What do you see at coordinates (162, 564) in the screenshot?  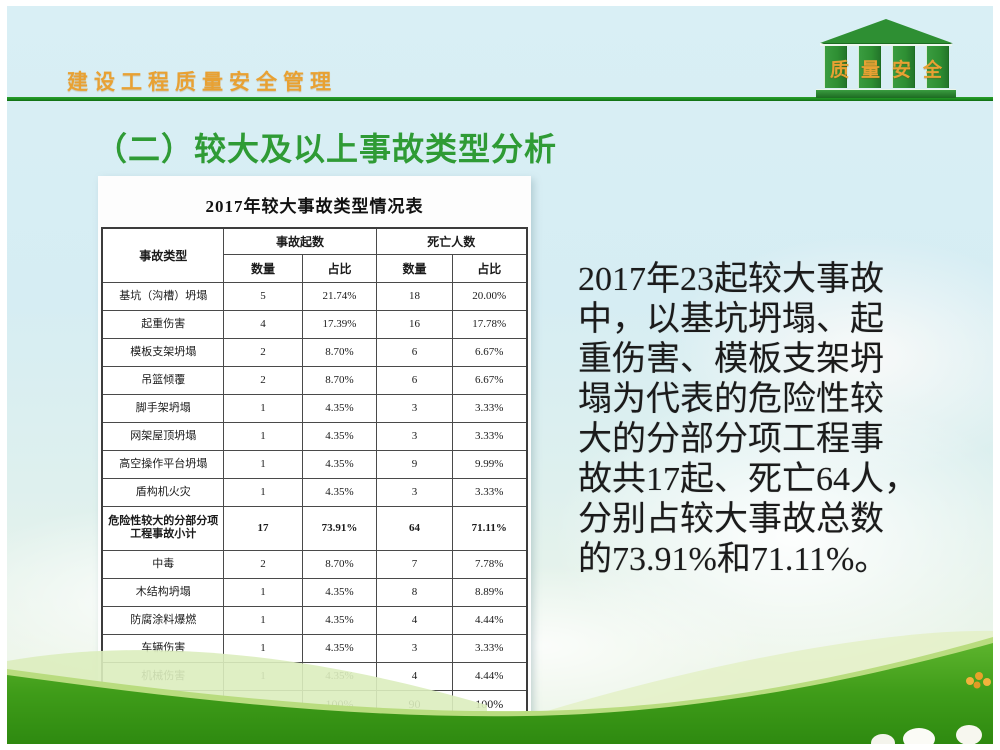 I see `cell-accident-type: 中毒` at bounding box center [162, 564].